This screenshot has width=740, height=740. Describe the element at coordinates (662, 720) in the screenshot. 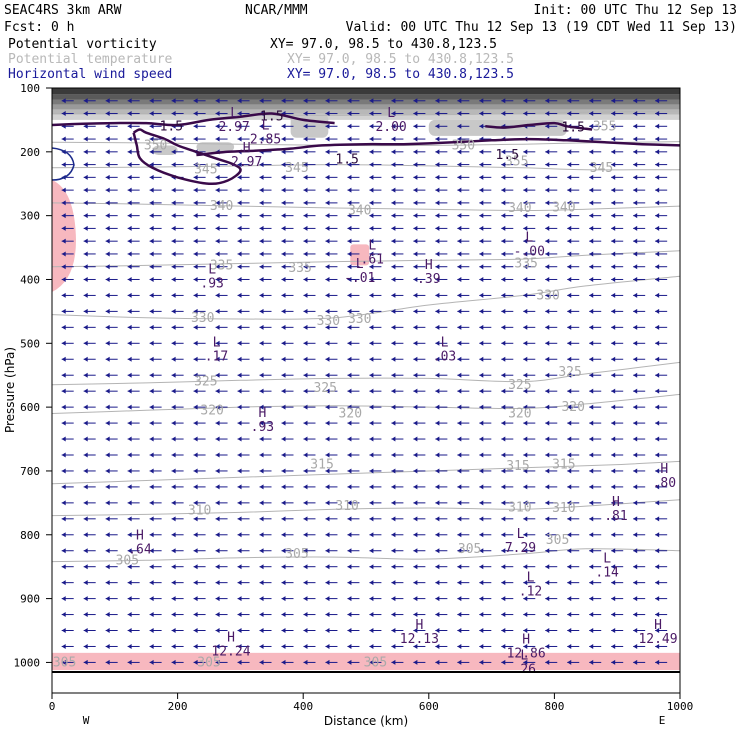

I see `endpoint-east: E` at that location.